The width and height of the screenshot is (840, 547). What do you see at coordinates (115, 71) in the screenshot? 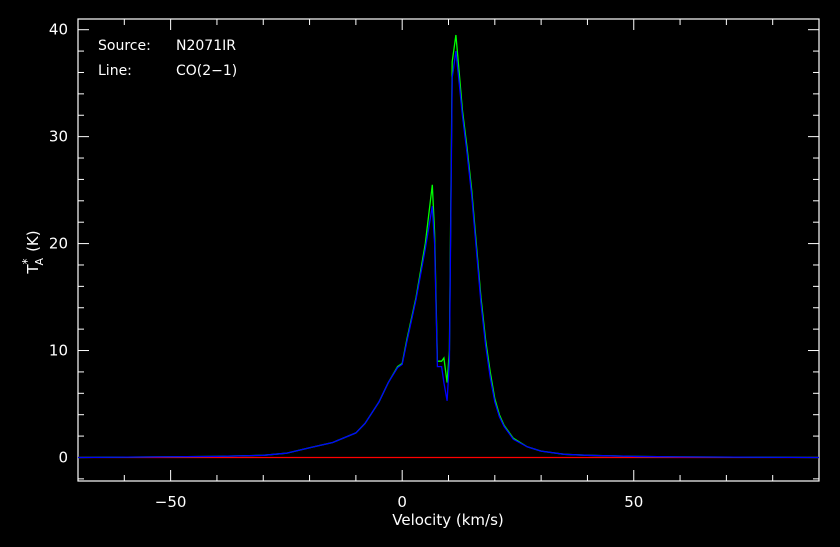
I see `line-key: Line:` at bounding box center [115, 71].